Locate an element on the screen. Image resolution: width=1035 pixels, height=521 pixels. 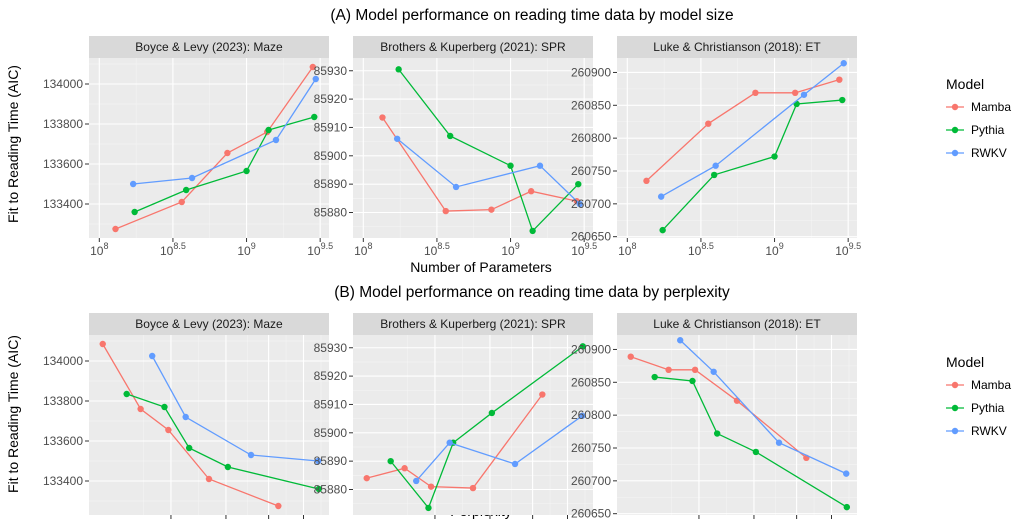
legend-size: Model Mamba Pythia RWKV is located at coordinates (978, 118).